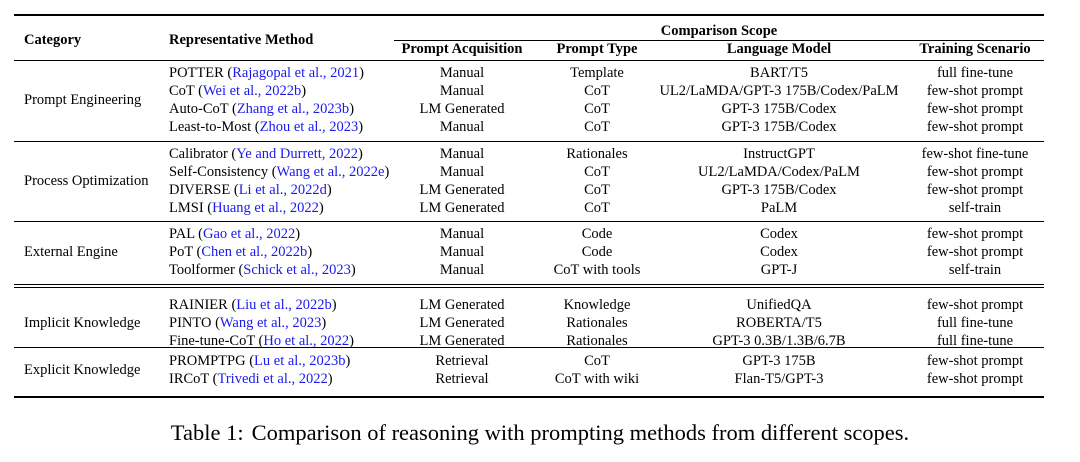  Describe the element at coordinates (779, 323) in the screenshot. I see `scope-cell-3: ROBERTA/T5` at that location.